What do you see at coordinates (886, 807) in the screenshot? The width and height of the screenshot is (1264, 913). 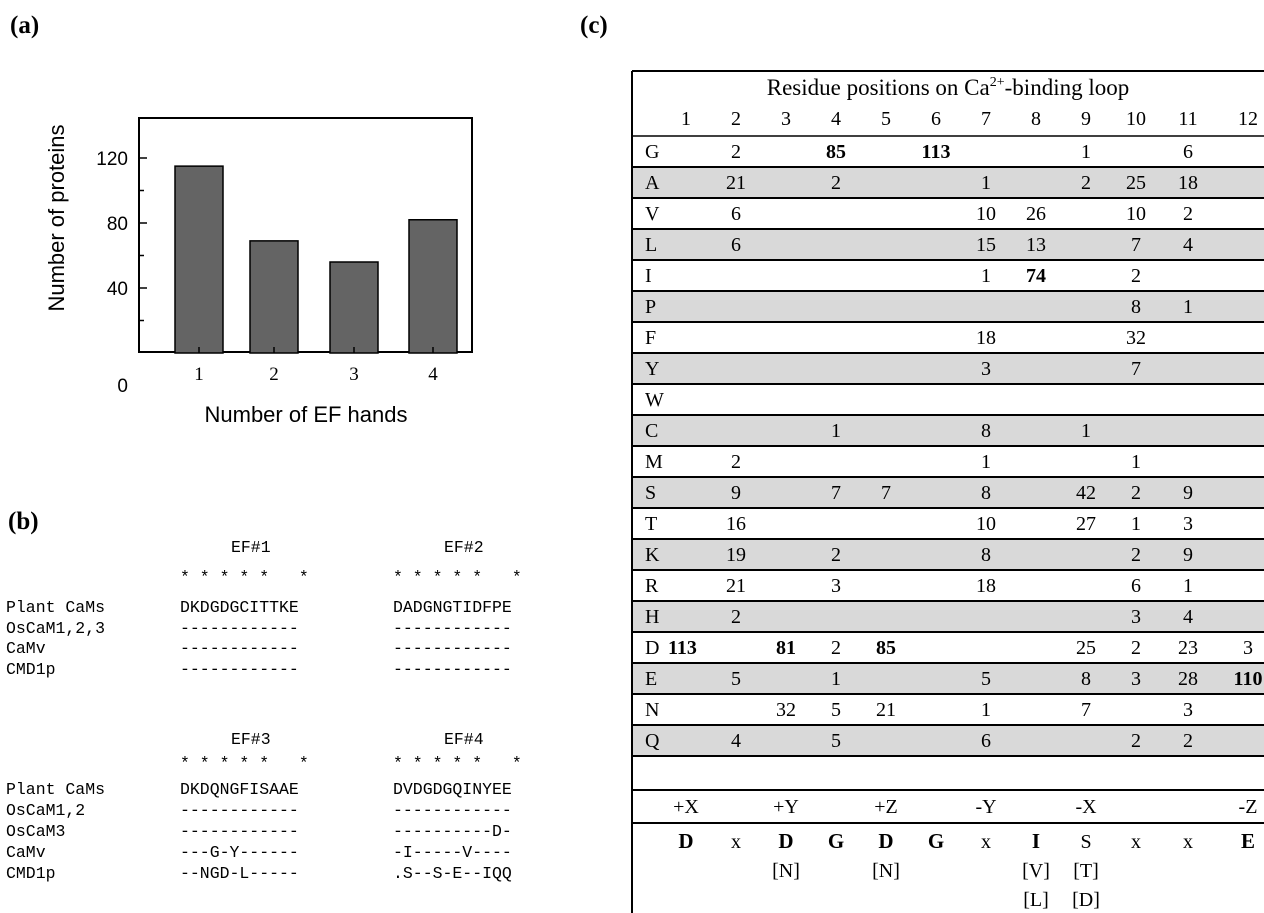 I see `coordinate-label: +Z` at bounding box center [886, 807].